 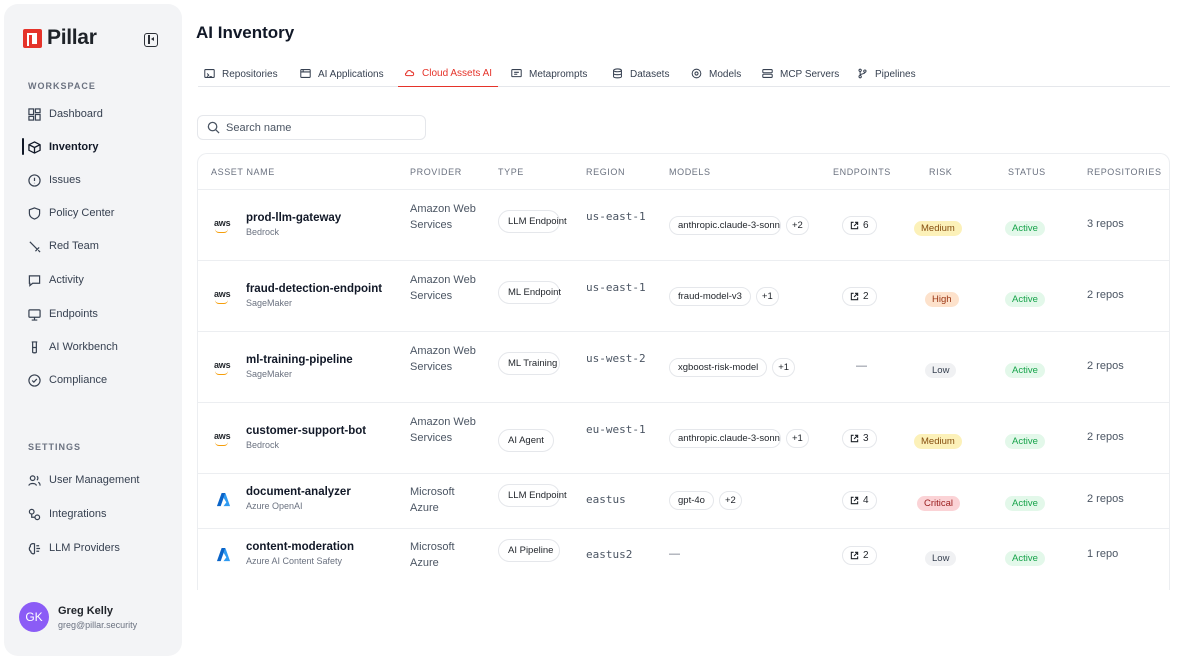 What do you see at coordinates (72, 37) in the screenshot?
I see `logo-text: Pillar` at bounding box center [72, 37].